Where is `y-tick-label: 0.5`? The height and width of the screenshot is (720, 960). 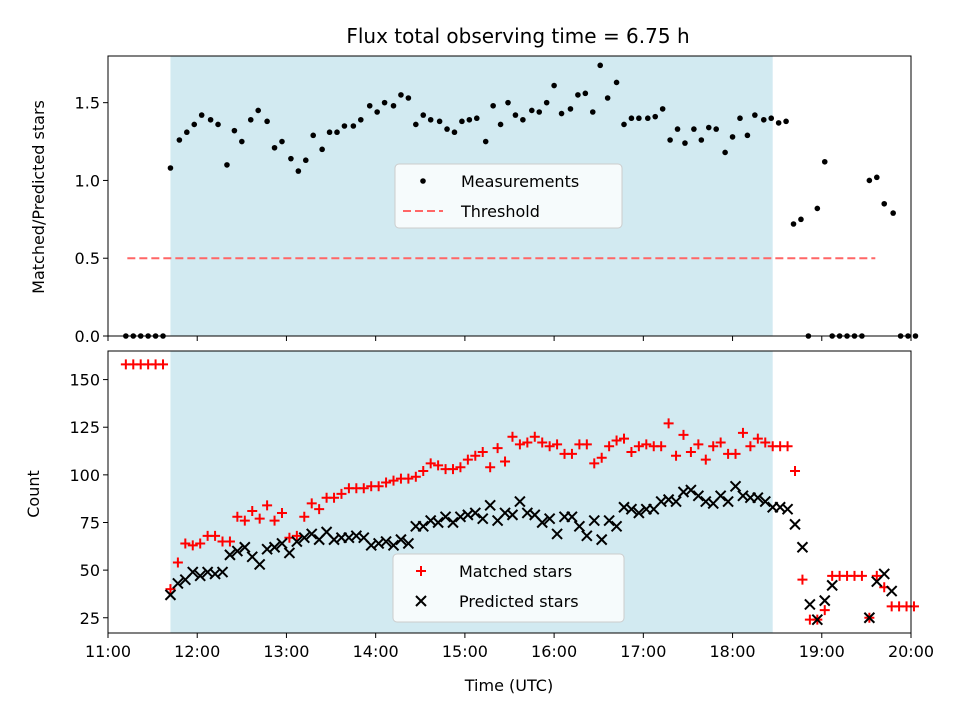 y-tick-label: 0.5 is located at coordinates (87, 258).